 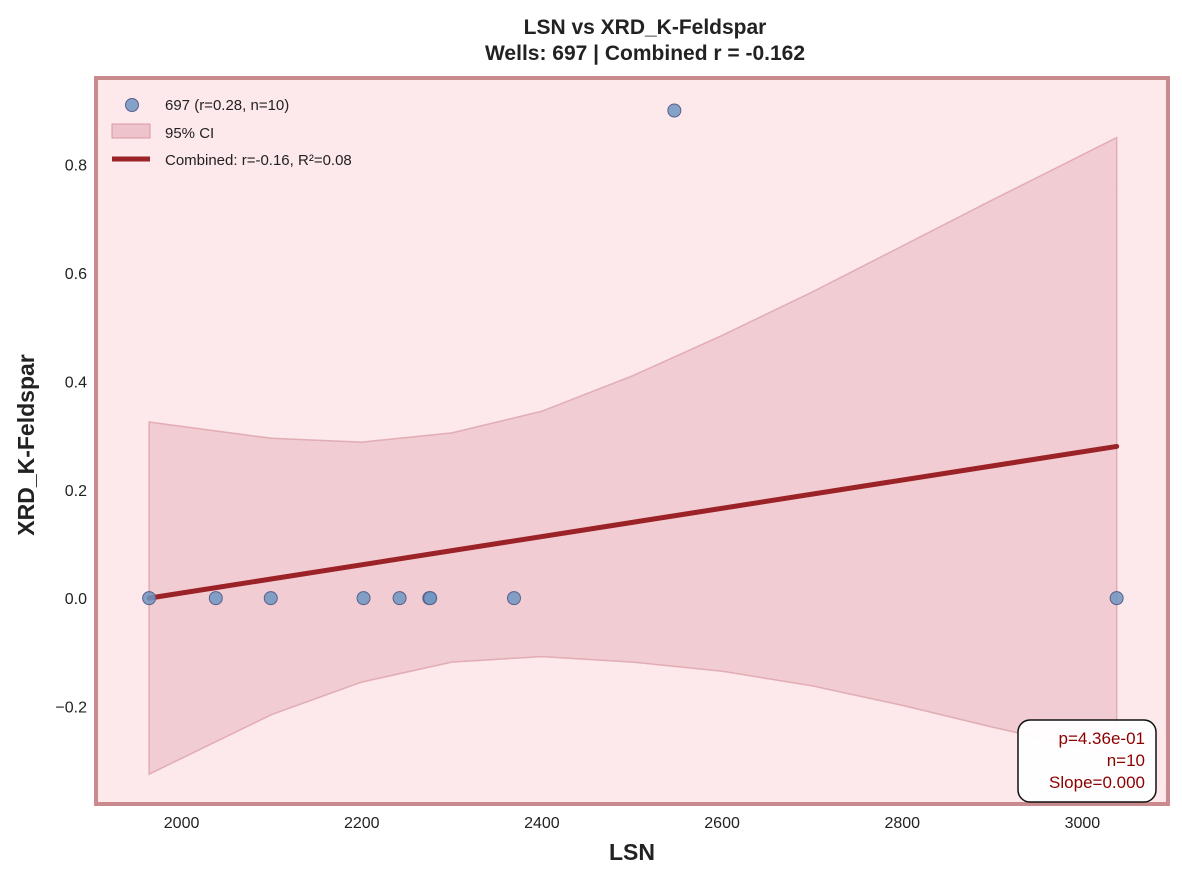 I want to click on stats-box: p=4.36e-01 n=10 Slope=0.000, so click(x=1087, y=761).